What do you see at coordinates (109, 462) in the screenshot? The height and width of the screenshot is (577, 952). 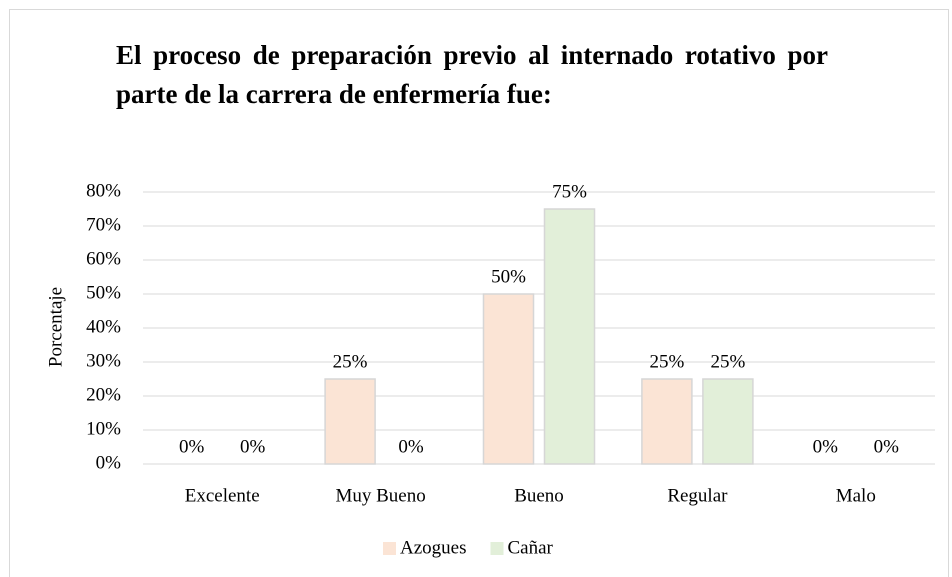 I see `y-tick-label: 0%` at bounding box center [109, 462].